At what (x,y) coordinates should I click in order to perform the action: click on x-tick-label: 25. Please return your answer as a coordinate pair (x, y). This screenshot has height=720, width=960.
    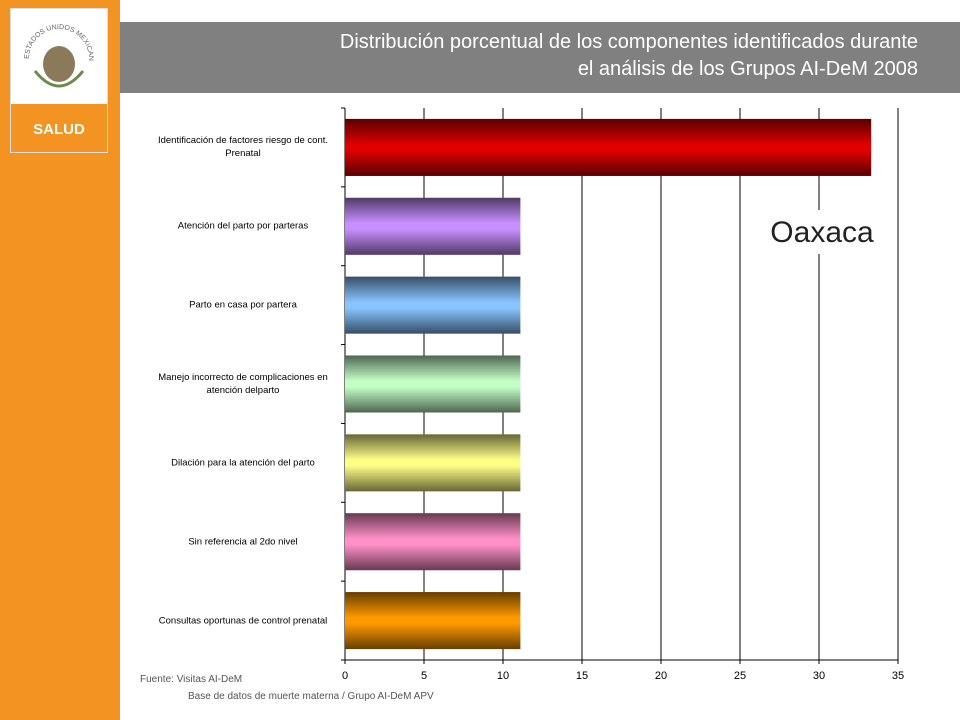
    Looking at the image, I should click on (740, 676).